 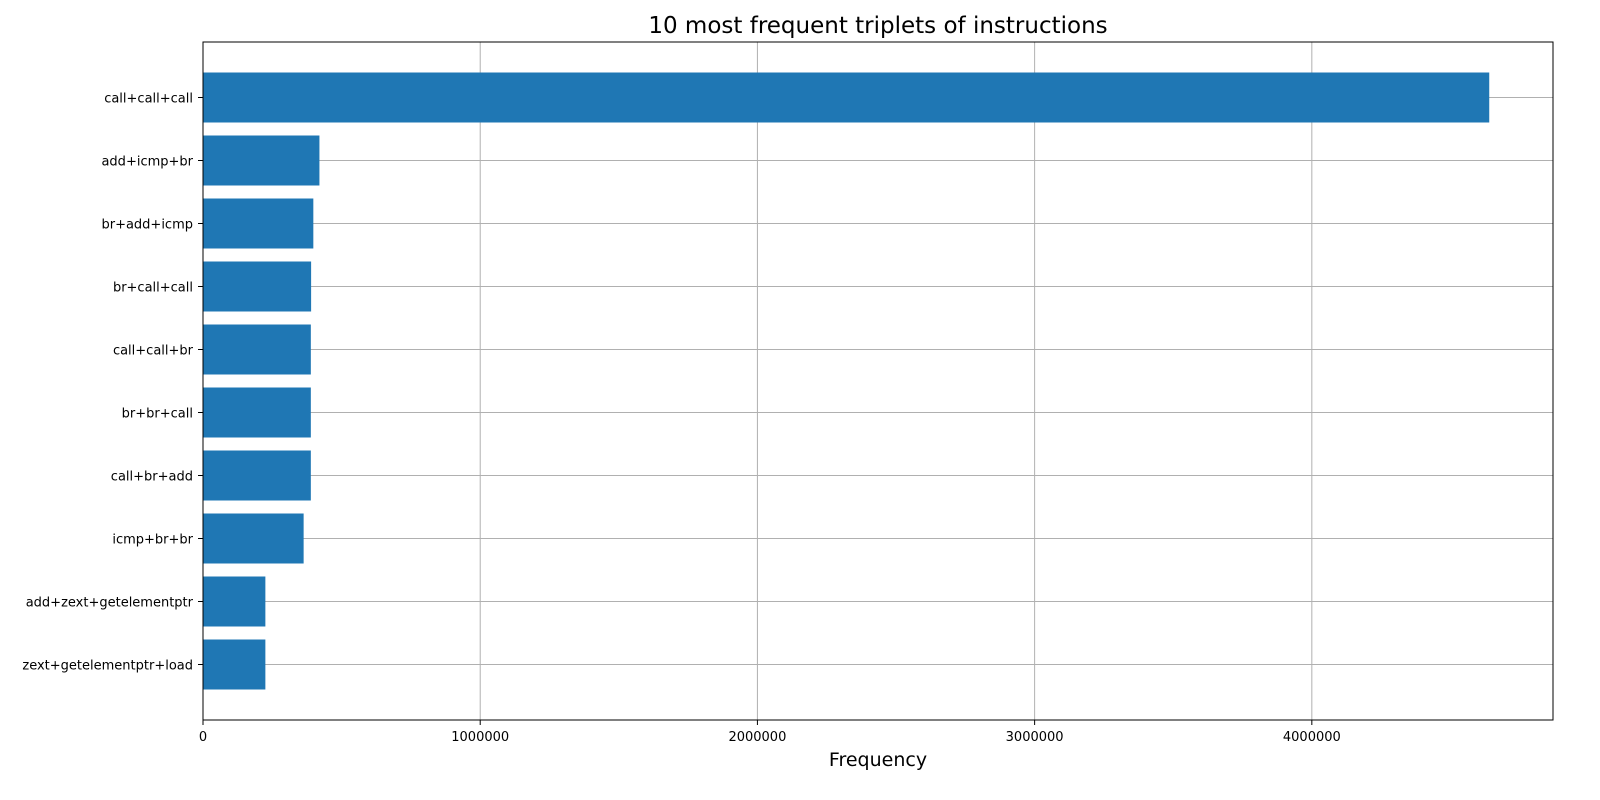 I want to click on x-tick-label: 4000000, so click(x=1312, y=737).